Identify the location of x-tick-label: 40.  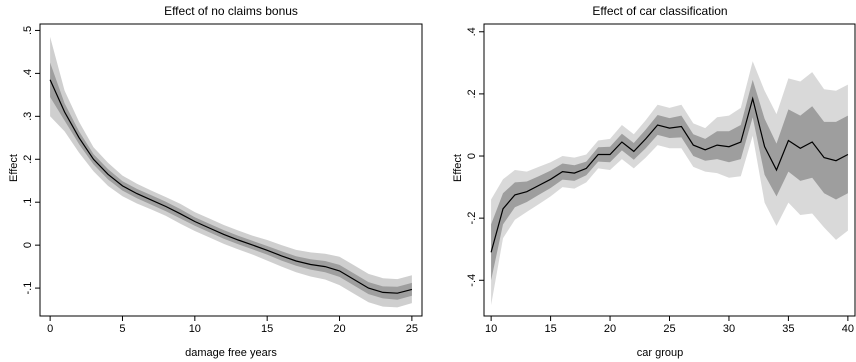
(848, 329).